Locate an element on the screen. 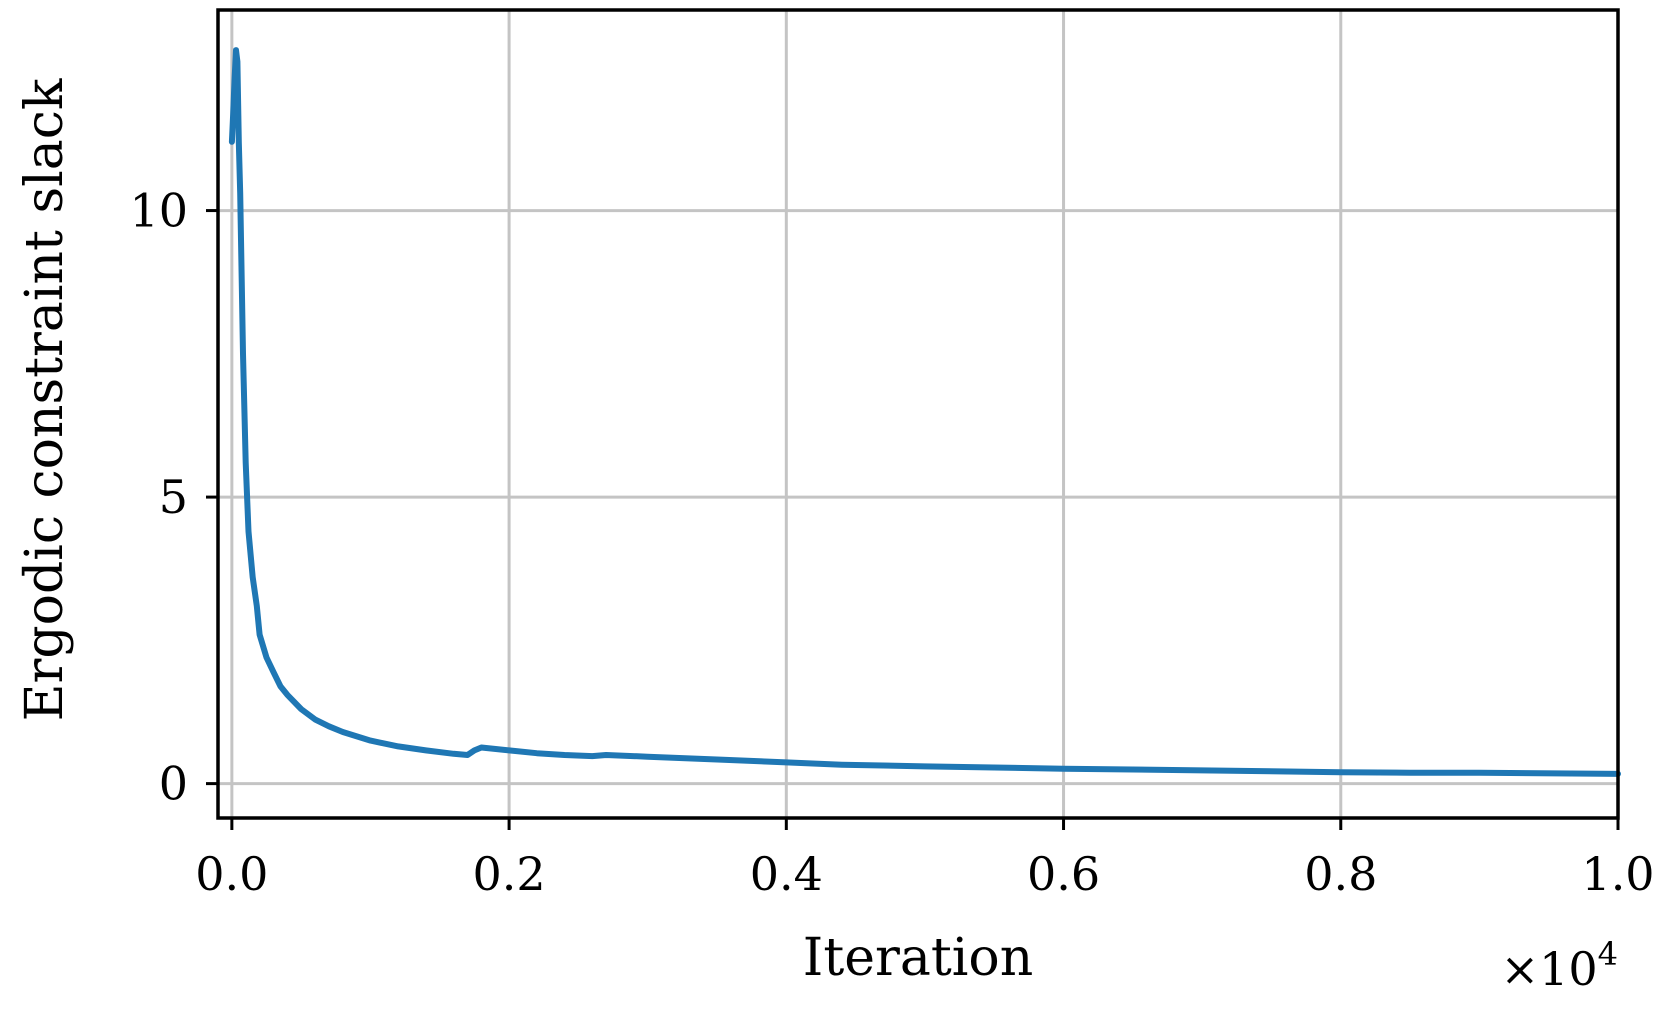  x-tick-label: 1.0 is located at coordinates (1617, 874).